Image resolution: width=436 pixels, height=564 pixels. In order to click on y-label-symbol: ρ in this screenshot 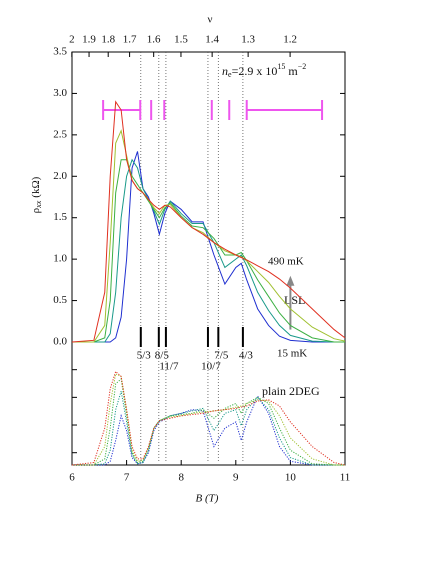, I will do `click(36, 210)`.